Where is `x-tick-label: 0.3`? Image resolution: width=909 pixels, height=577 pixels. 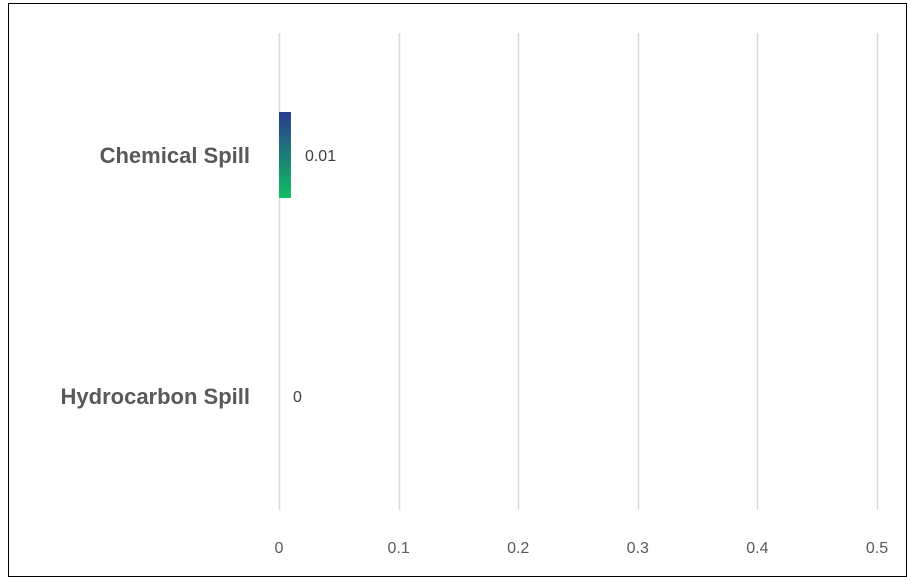 x-tick-label: 0.3 is located at coordinates (638, 548).